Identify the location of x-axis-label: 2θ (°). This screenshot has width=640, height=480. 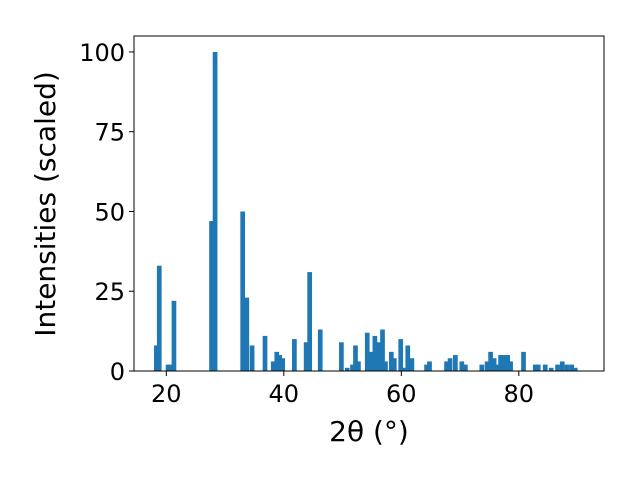
(369, 431).